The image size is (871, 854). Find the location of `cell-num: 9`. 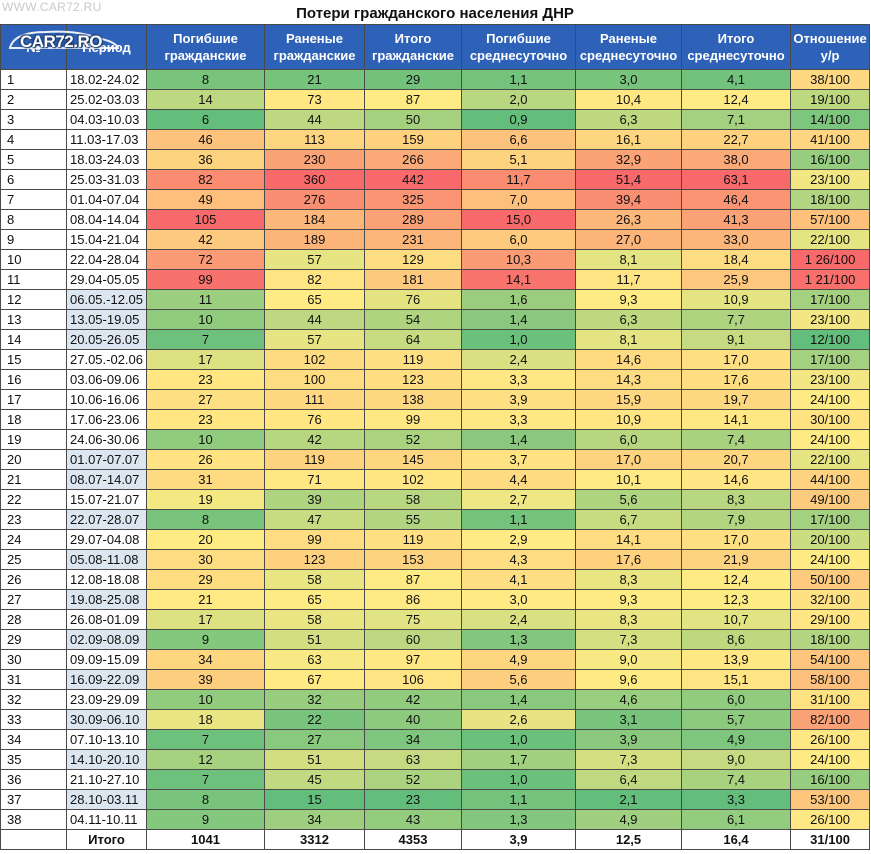

cell-num: 9 is located at coordinates (33, 239).